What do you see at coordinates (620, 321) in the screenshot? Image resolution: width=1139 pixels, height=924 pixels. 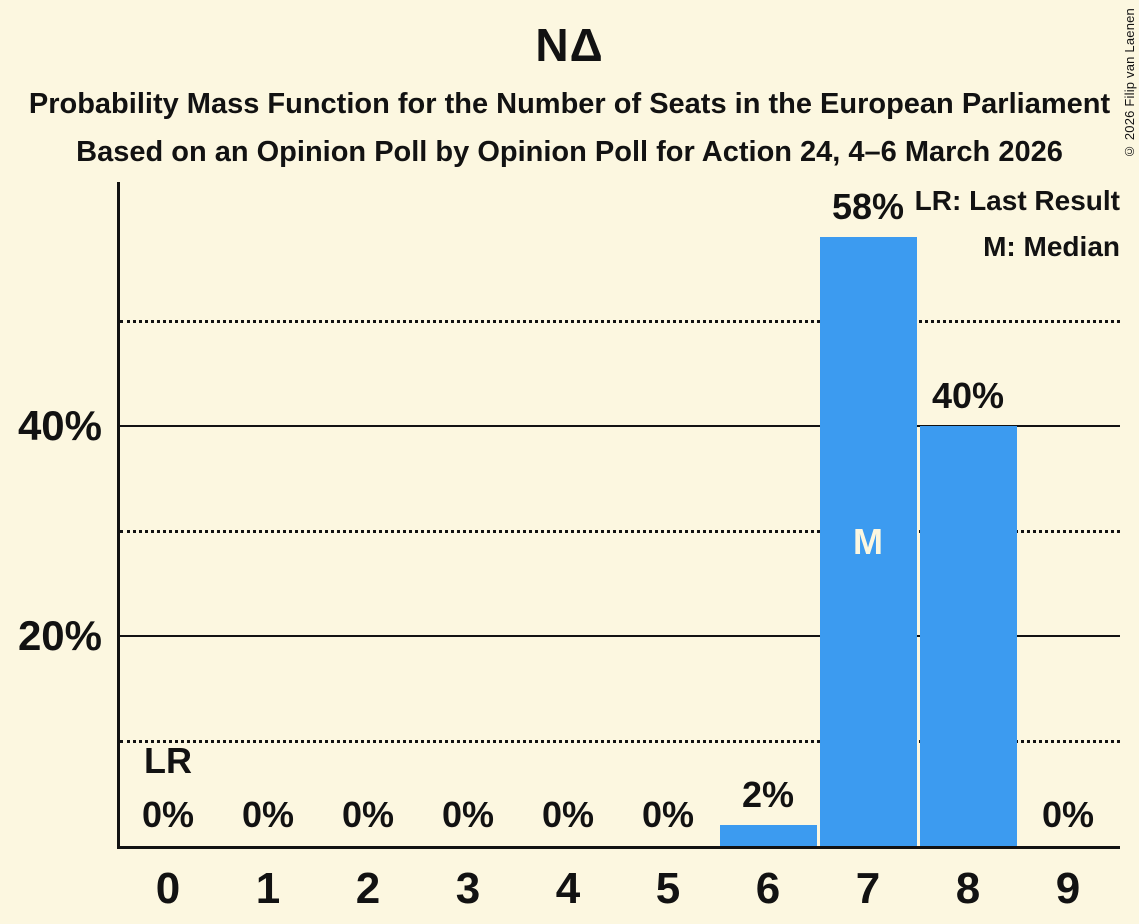 I see `gridline-dotted-50pct` at bounding box center [620, 321].